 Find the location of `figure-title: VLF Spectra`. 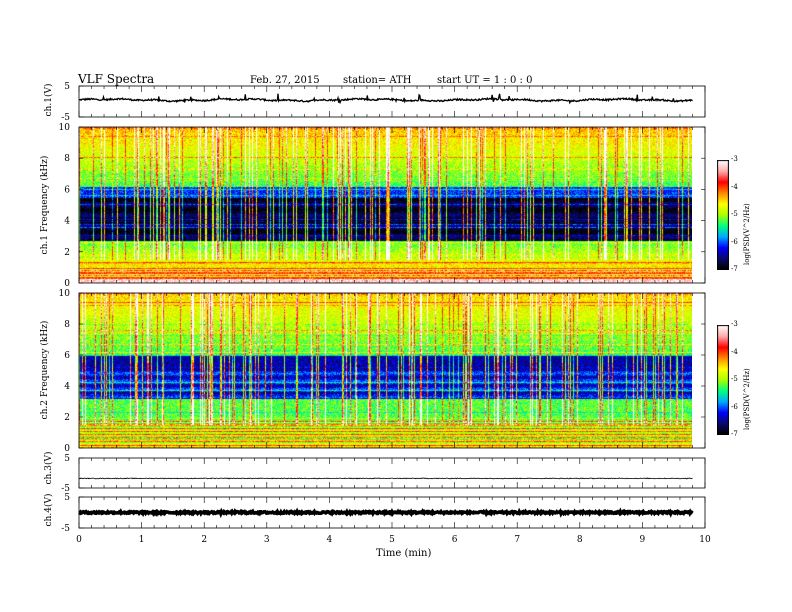

figure-title: VLF Spectra is located at coordinates (116, 79).